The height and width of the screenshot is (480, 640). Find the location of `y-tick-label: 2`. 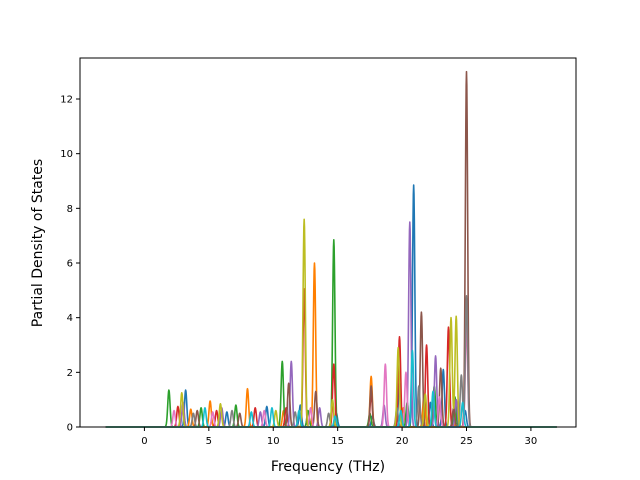

y-tick-label: 2 is located at coordinates (70, 373).